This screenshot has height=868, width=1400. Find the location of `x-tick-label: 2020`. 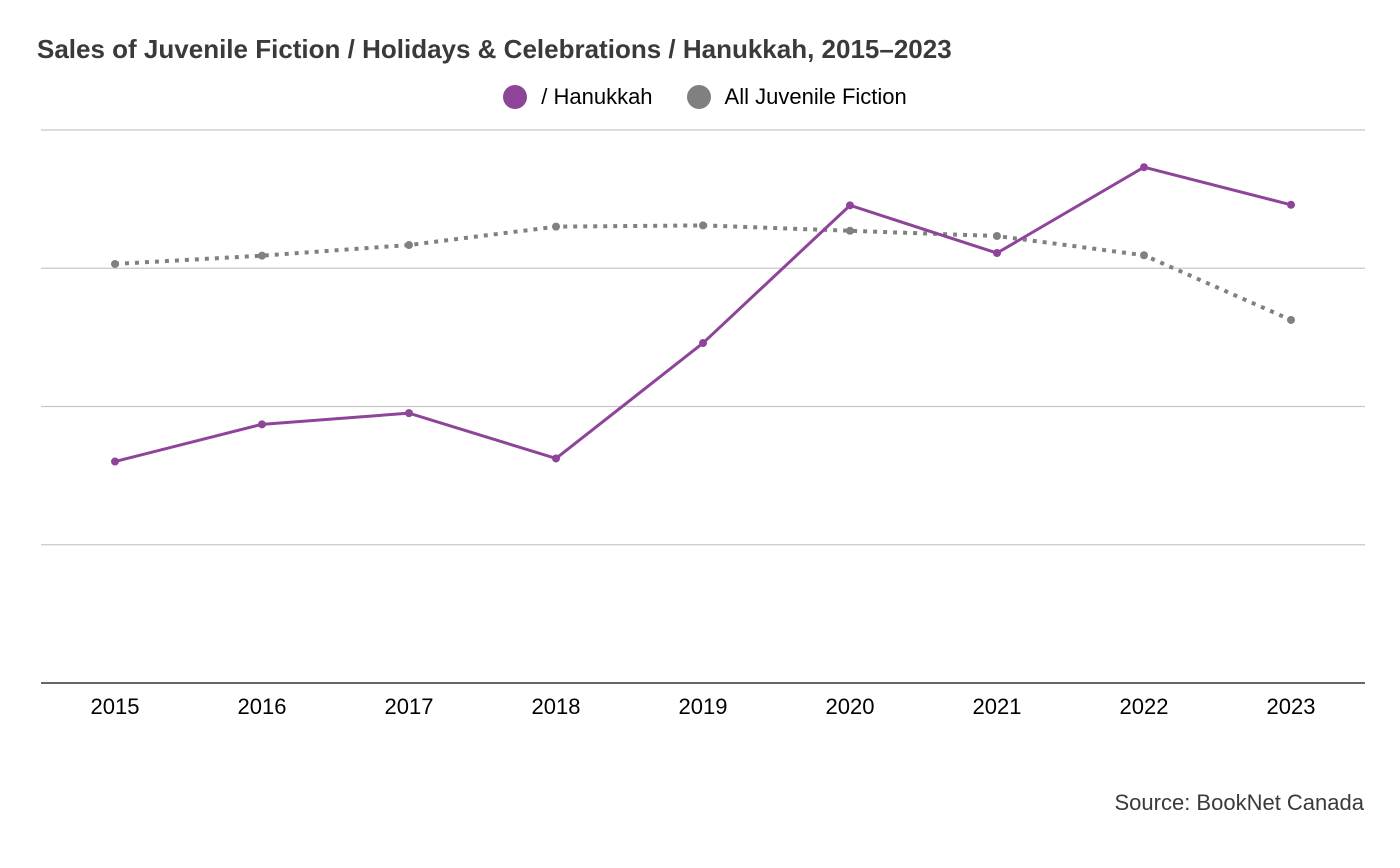

x-tick-label: 2020 is located at coordinates (850, 706).